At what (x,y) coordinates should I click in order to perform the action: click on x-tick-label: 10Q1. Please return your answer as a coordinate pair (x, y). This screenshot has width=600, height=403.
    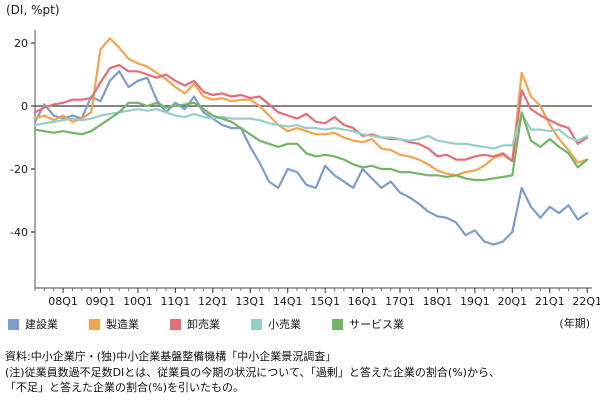
    Looking at the image, I should click on (138, 301).